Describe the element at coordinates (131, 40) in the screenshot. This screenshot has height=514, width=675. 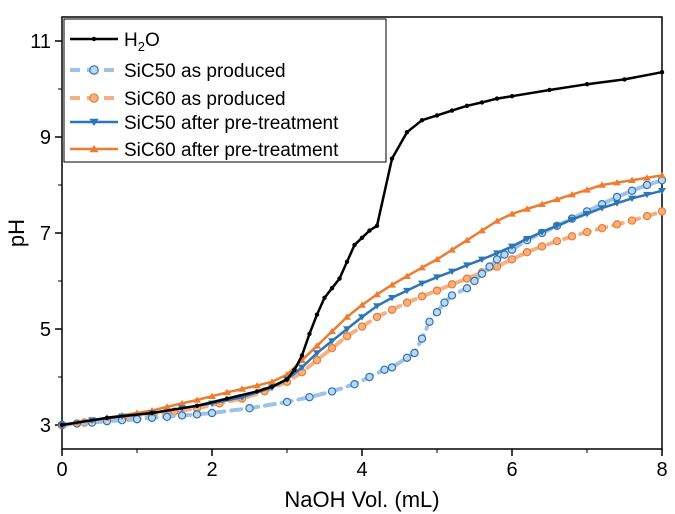
I see `legend-label-main: H` at that location.